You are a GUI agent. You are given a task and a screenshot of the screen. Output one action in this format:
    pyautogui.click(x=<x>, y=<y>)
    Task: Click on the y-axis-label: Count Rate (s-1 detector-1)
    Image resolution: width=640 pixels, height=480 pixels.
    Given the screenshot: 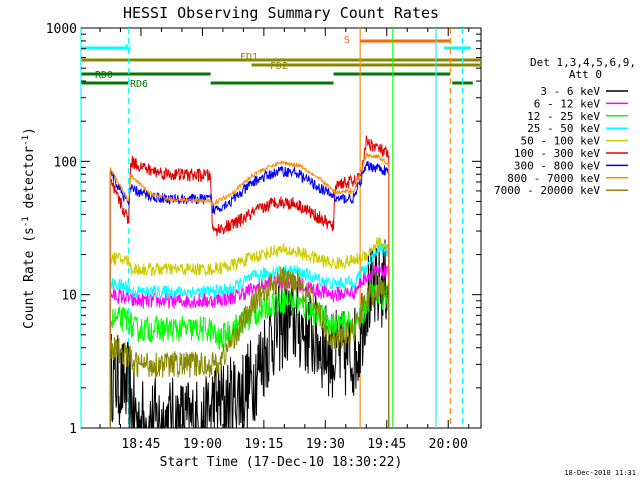 What is the action you would take?
    pyautogui.click(x=29, y=228)
    